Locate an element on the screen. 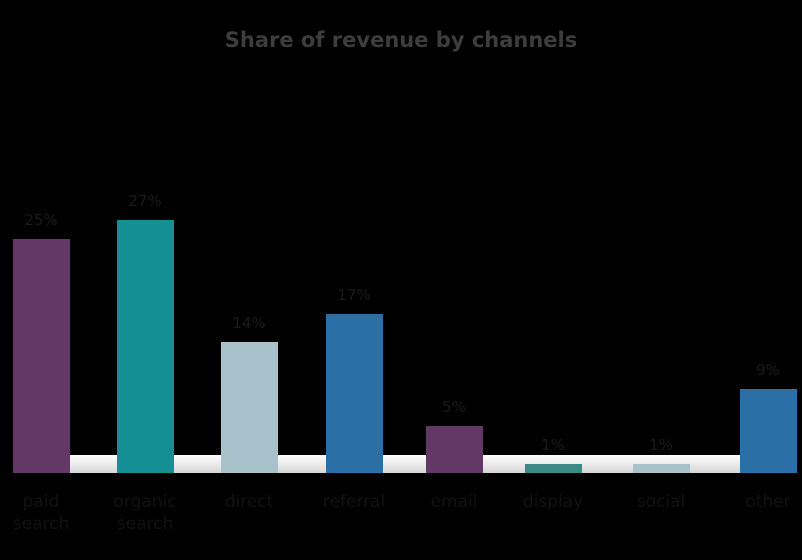  category-label: email is located at coordinates (454, 502).